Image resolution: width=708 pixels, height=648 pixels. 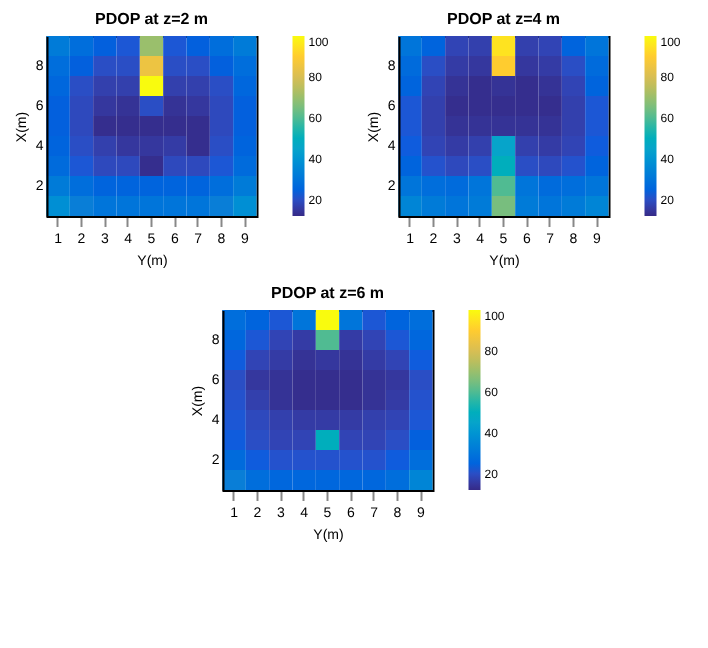 What do you see at coordinates (151, 19) in the screenshot?
I see `chart-title: PDOP at z=2 m` at bounding box center [151, 19].